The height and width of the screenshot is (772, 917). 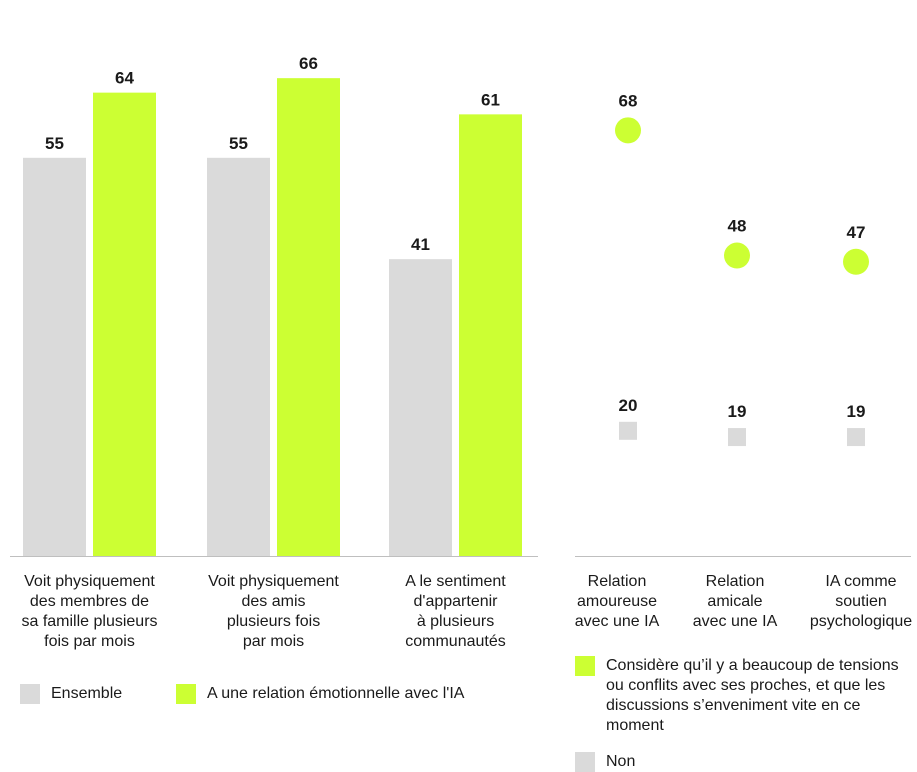 What do you see at coordinates (420, 244) in the screenshot?
I see `bar-value-label: 41` at bounding box center [420, 244].